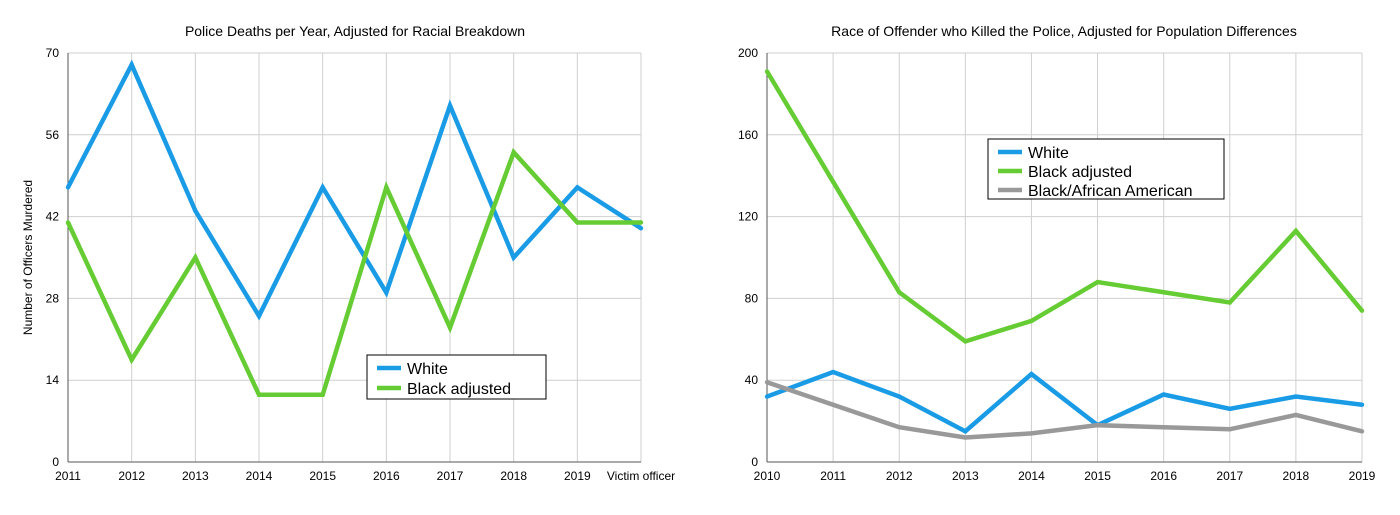  Describe the element at coordinates (1048, 153) in the screenshot. I see `chart2-legend-label-white: White` at that location.